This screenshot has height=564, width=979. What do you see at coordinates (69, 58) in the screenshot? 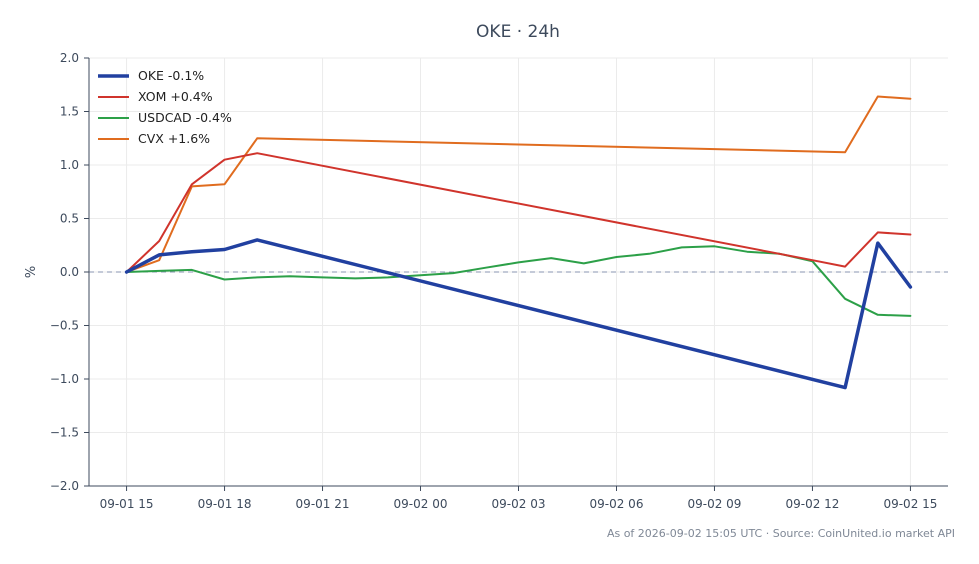
I see `y-tick-label: 2.0` at bounding box center [69, 58].